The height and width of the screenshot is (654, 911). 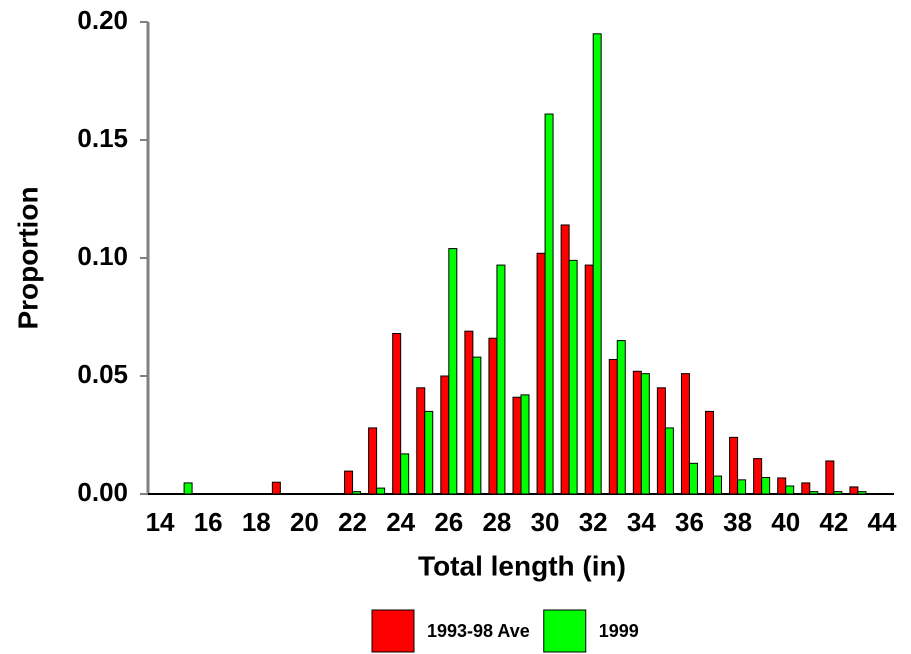 What do you see at coordinates (545, 522) in the screenshot?
I see `x-tick-label: 30` at bounding box center [545, 522].